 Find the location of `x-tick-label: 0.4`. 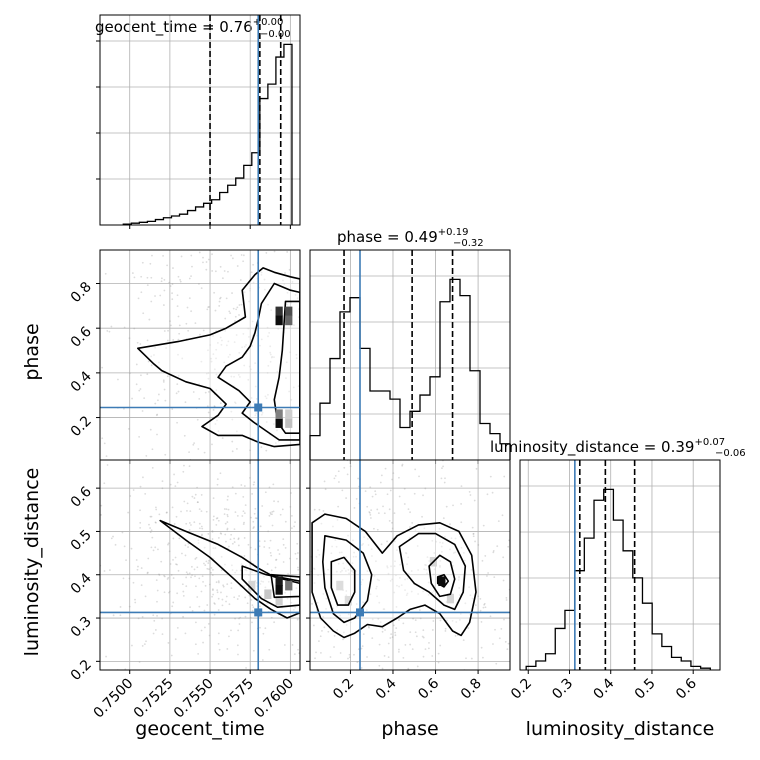

x-tick-label: 0.4 is located at coordinates (386, 688).